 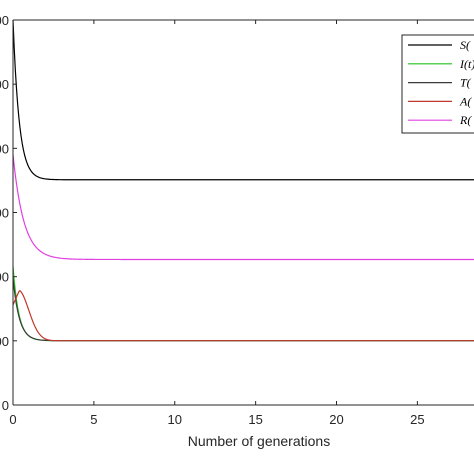 I want to click on legend: S( I(t) T( A( R(, so click(x=437, y=84).